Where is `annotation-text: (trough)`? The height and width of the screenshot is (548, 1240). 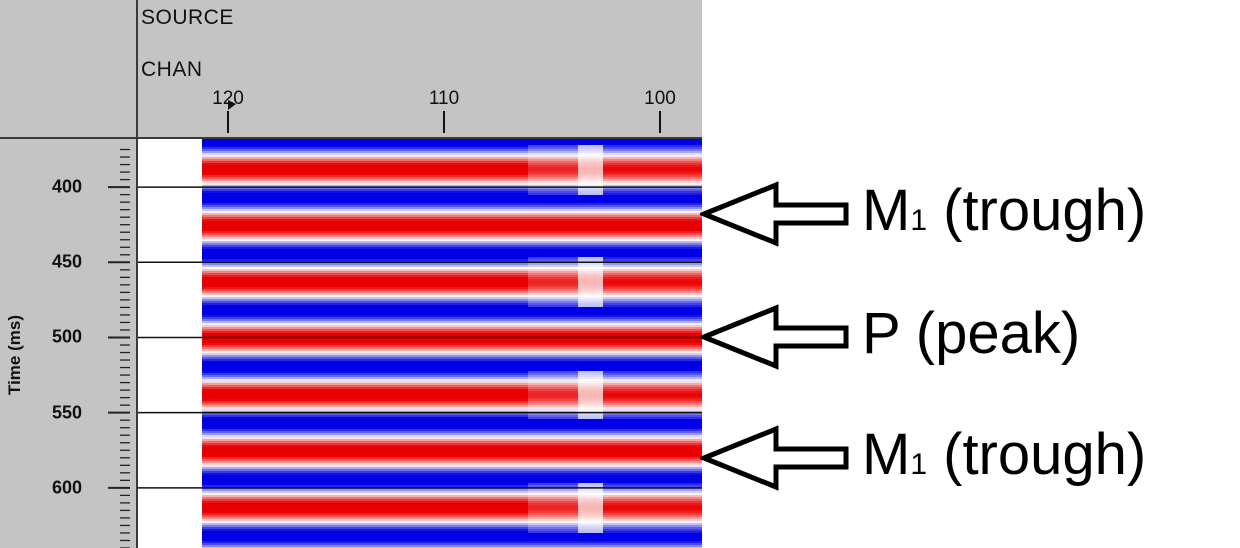 annotation-text: (trough) is located at coordinates (1037, 454).